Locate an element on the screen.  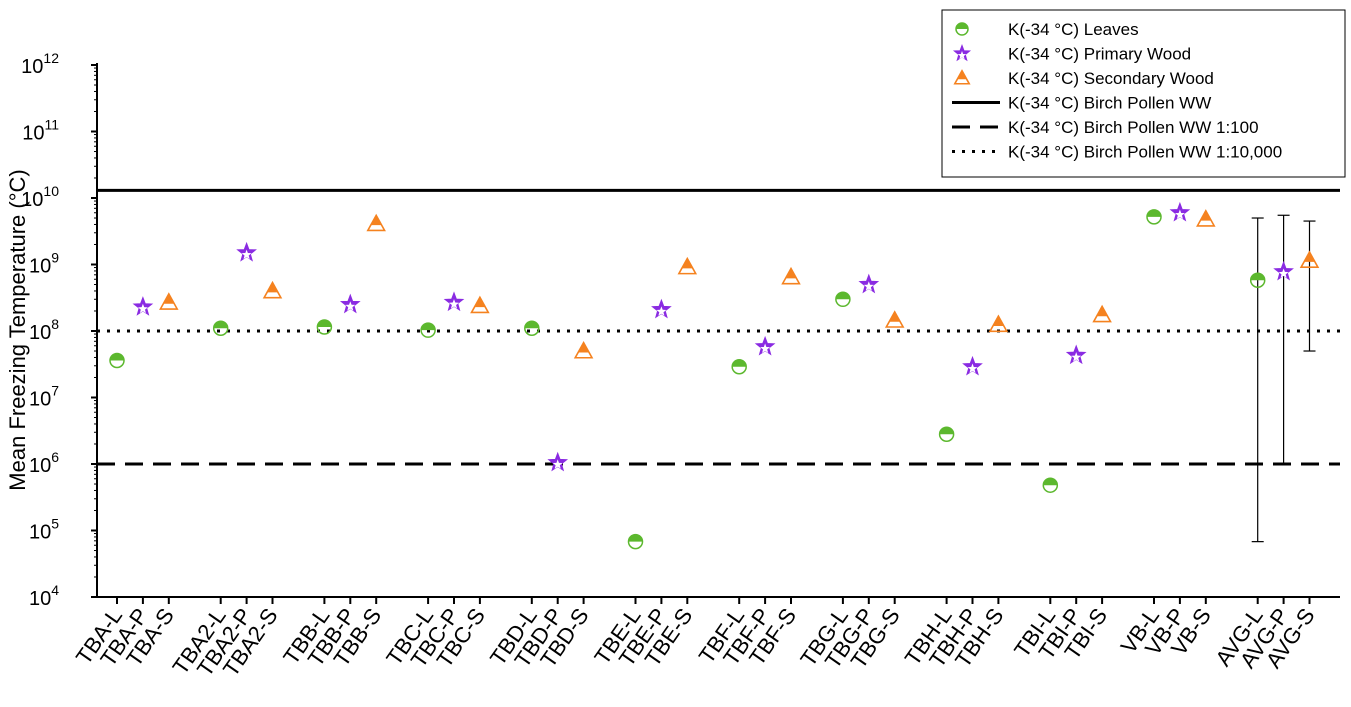
y-tick-label: 10⁶ is located at coordinates (44, 463).